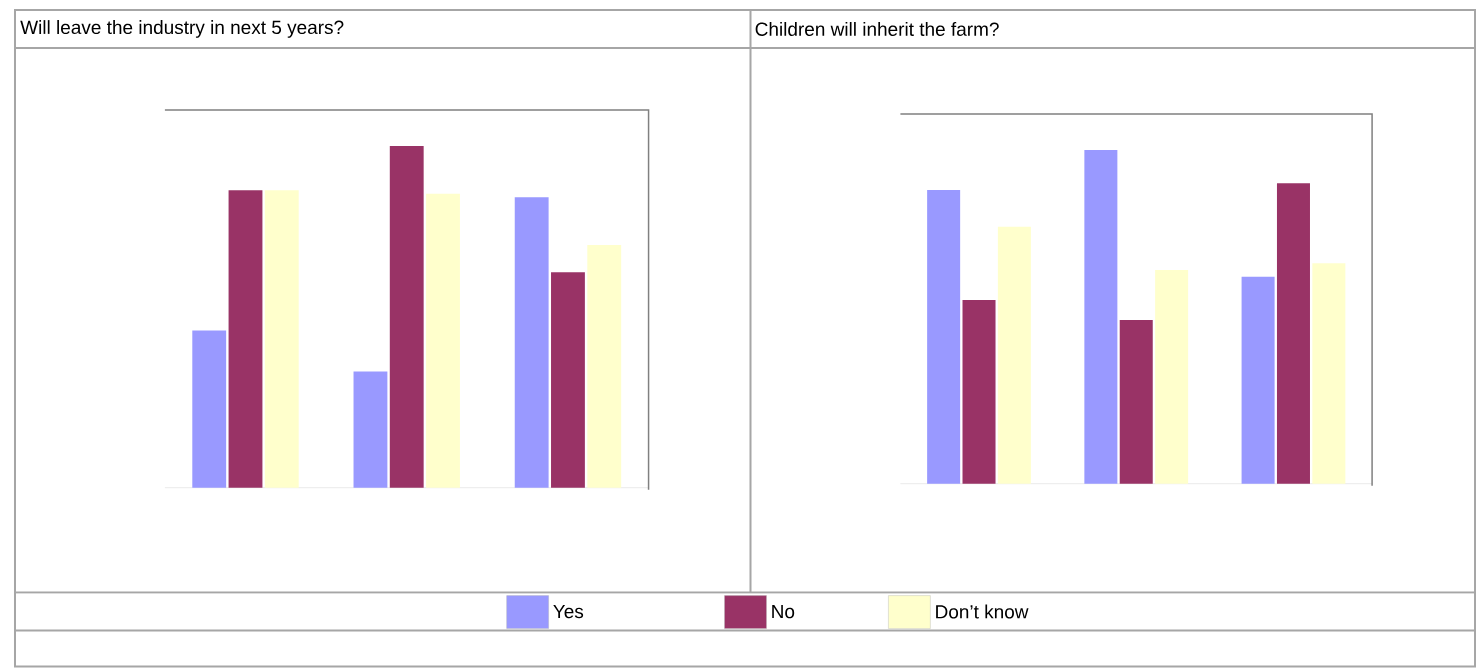 The image size is (1476, 669). Describe the element at coordinates (568, 612) in the screenshot. I see `legend-label: Yes` at that location.